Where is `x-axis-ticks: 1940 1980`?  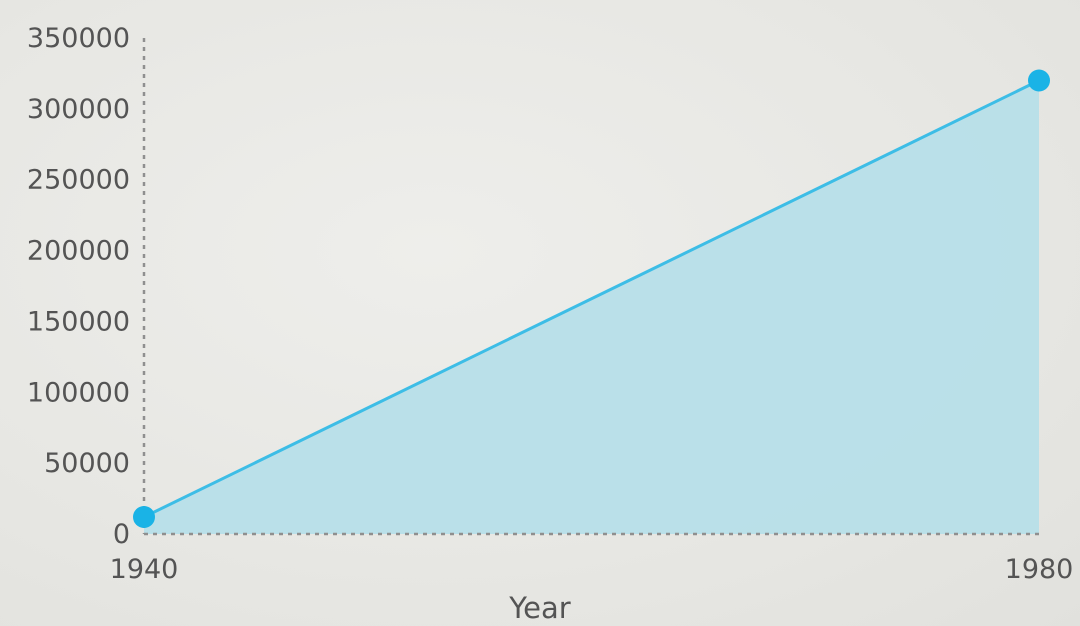 x-axis-ticks: 1940 1980 is located at coordinates (592, 569).